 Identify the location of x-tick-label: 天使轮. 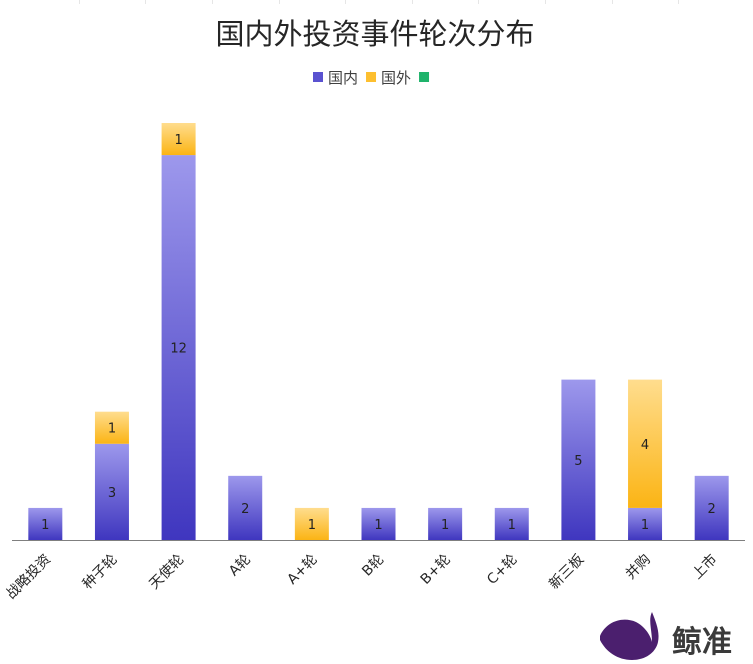
(167, 572).